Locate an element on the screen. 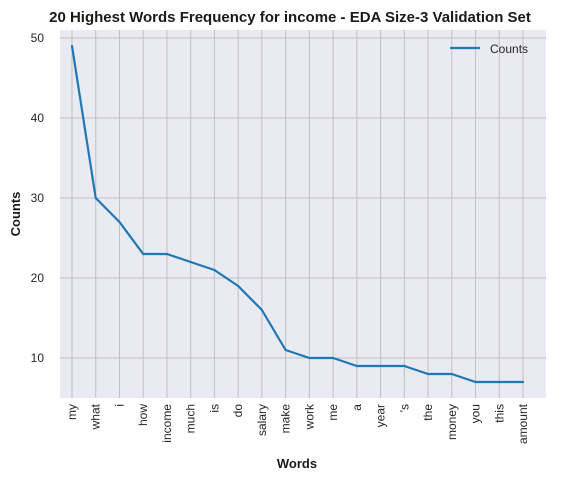 Image resolution: width=575 pixels, height=480 pixels. x-tick-label: work is located at coordinates (309, 416).